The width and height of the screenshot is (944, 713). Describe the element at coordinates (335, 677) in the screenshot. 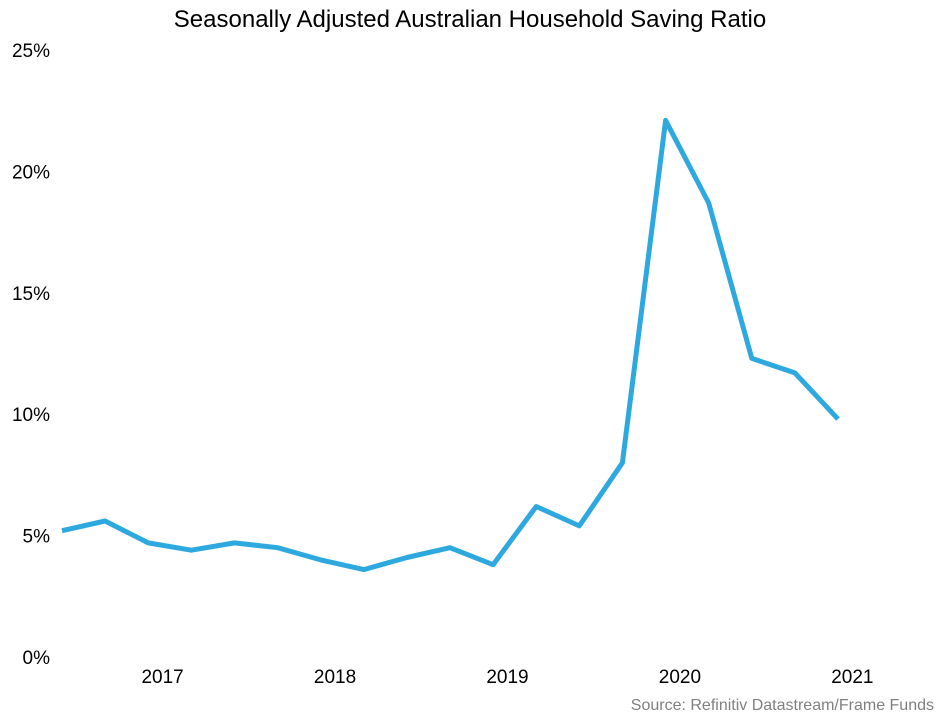

I see `x-tick-label: 2018` at that location.